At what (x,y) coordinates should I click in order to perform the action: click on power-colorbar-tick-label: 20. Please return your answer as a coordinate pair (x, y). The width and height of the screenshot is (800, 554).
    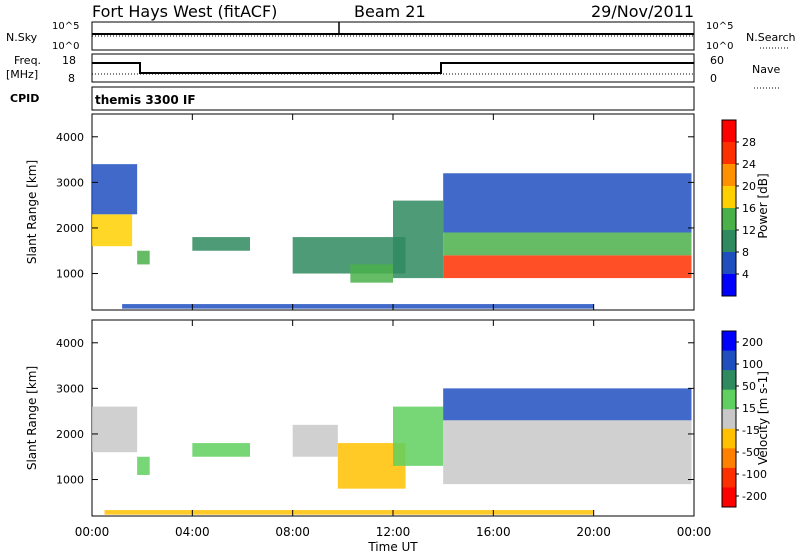
    Looking at the image, I should click on (749, 186).